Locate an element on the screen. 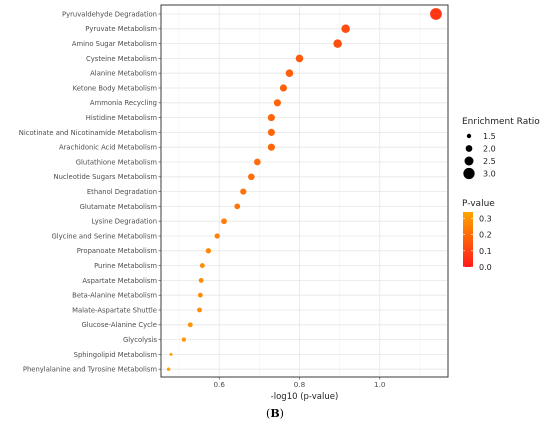 The image size is (550, 425). y-tick-label: Histidine Metabolism is located at coordinates (122, 118).